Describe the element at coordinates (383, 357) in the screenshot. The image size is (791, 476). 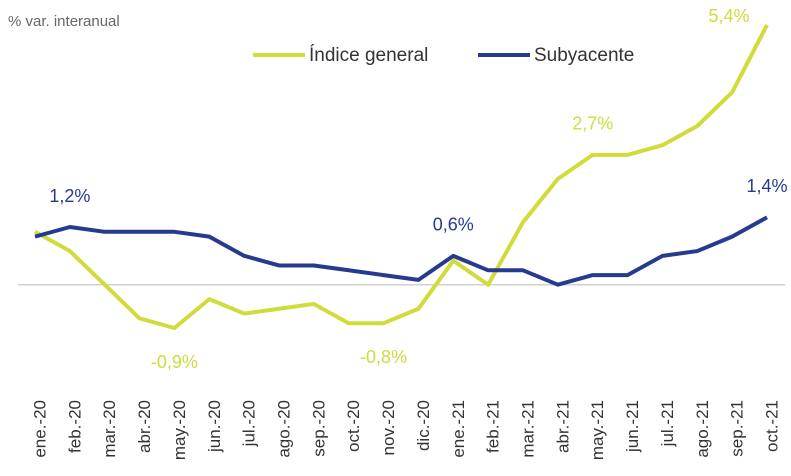
I see `data-label: -0,8%` at that location.